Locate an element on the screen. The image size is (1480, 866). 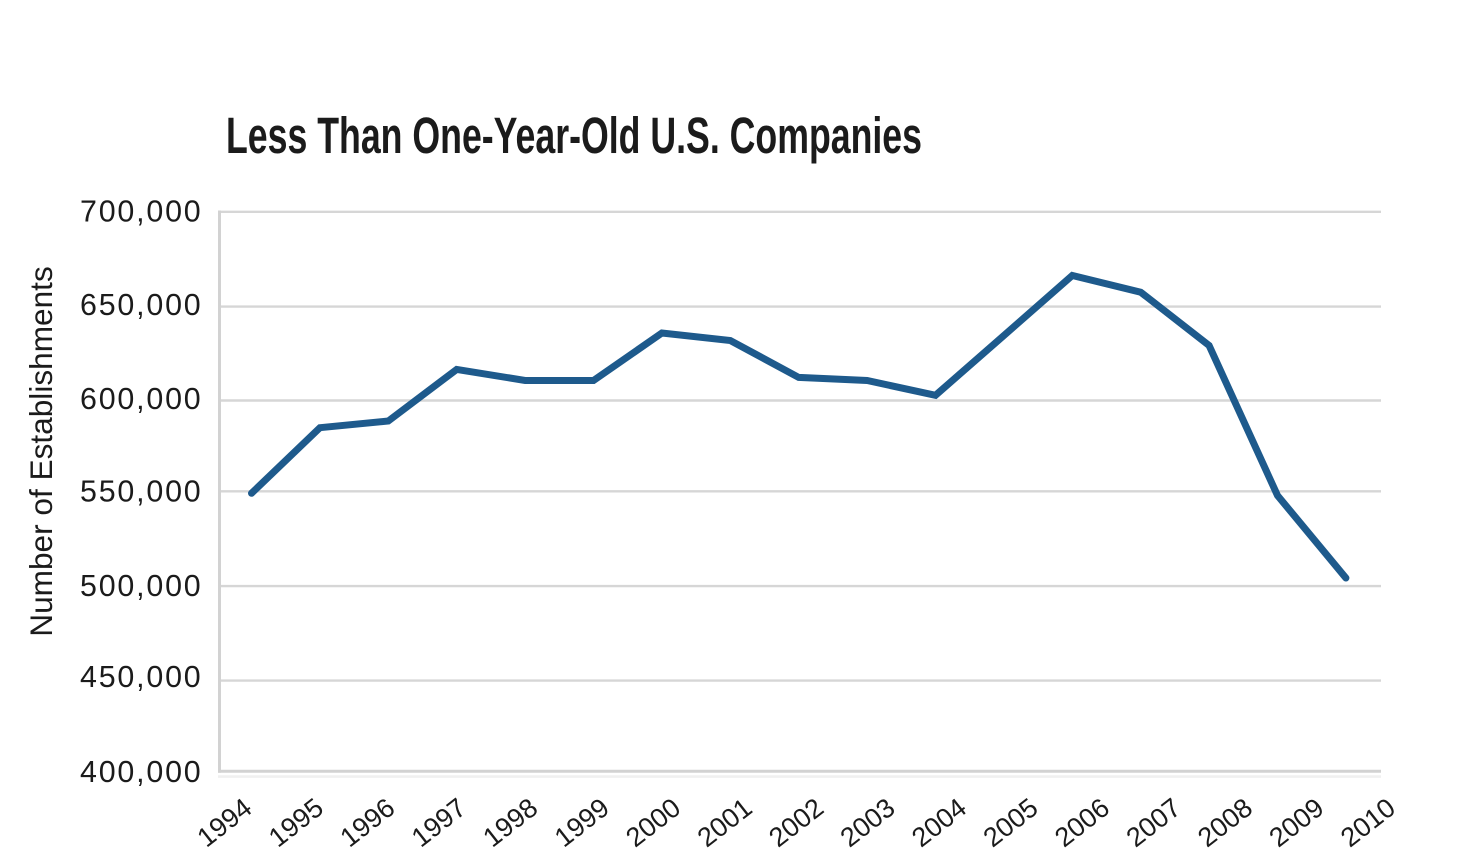
svg-text: 2006 is located at coordinates (1082, 822).